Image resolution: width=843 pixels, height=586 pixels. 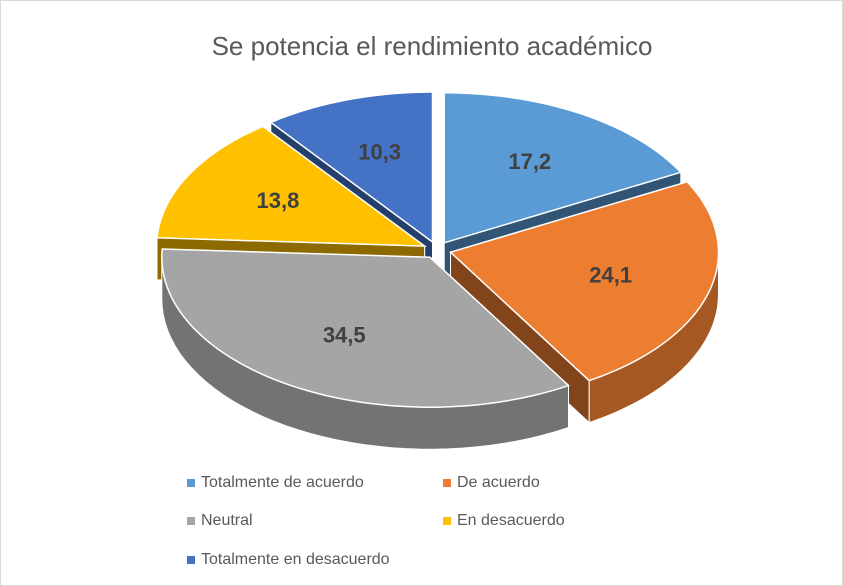 I want to click on legend-label: En desacuerdo, so click(x=511, y=520).